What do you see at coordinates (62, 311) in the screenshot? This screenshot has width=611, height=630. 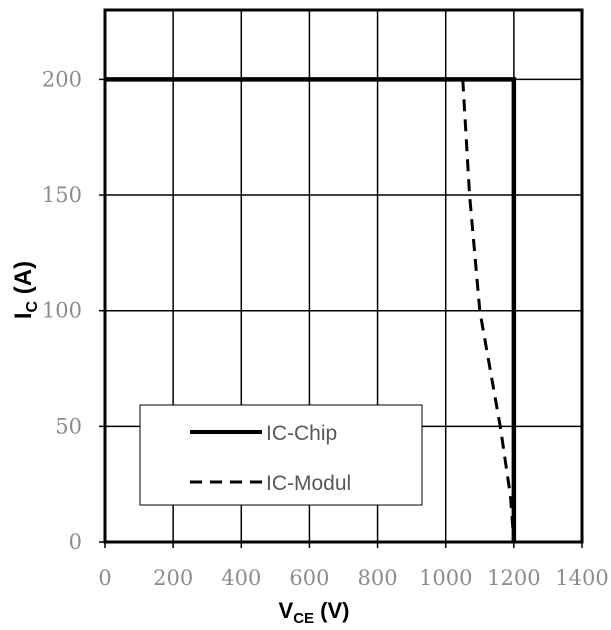 I see `y-tick-label-100: 100` at bounding box center [62, 311].